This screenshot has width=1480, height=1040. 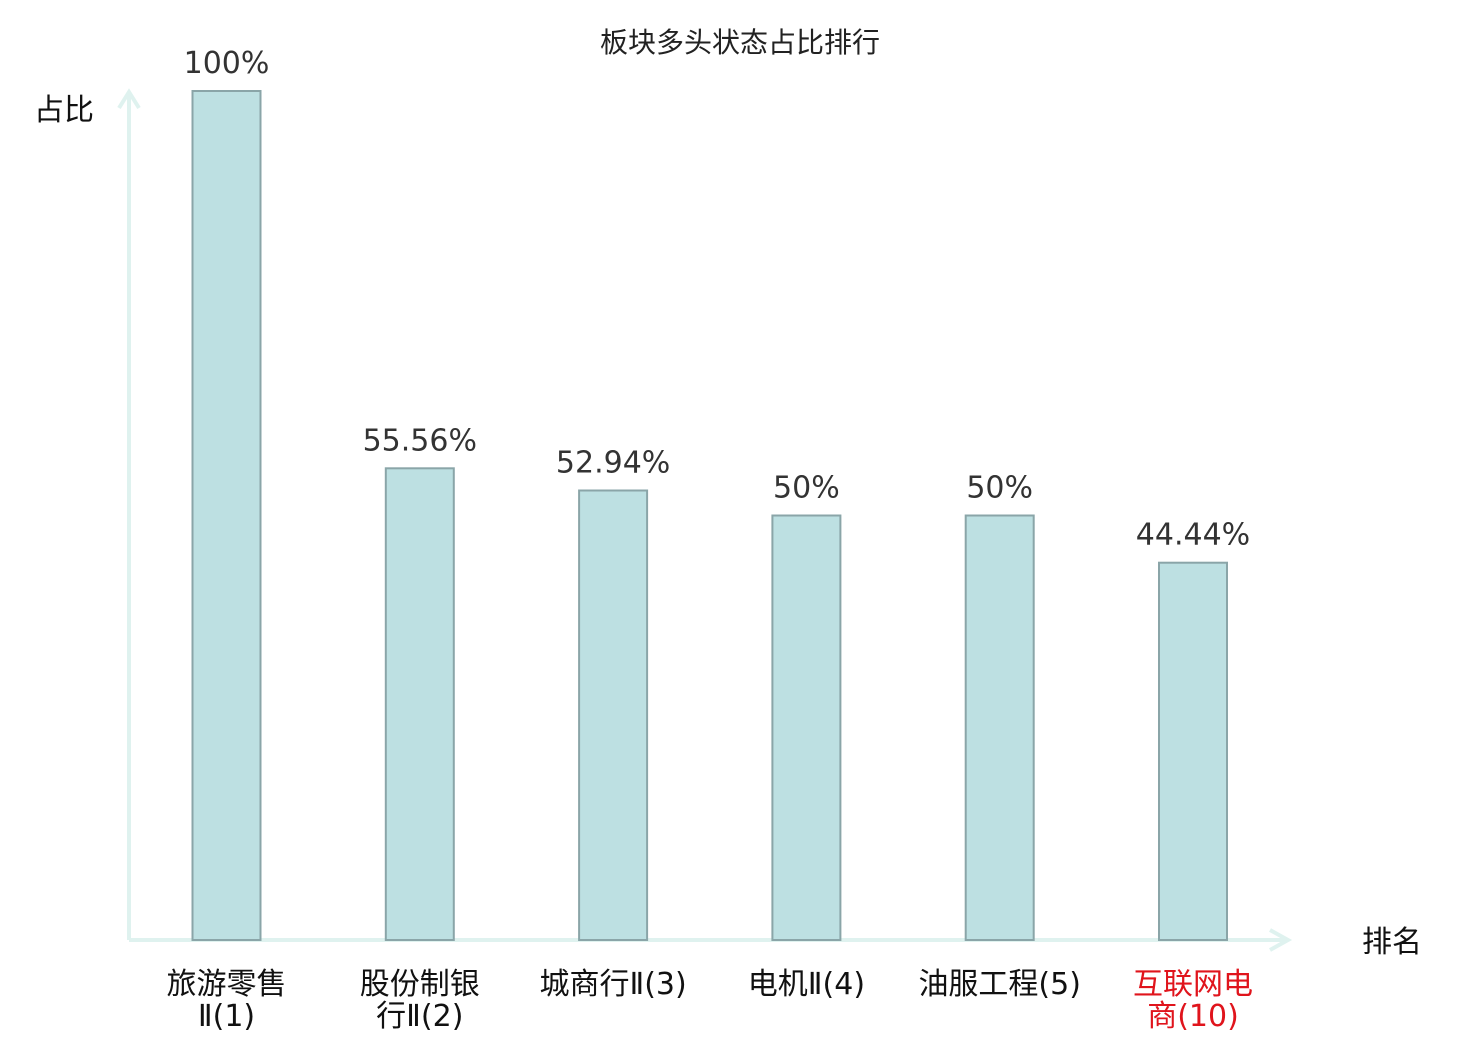 I want to click on x-tick-label-1: 旅游零售 Ⅱ(1), so click(x=227, y=1000).